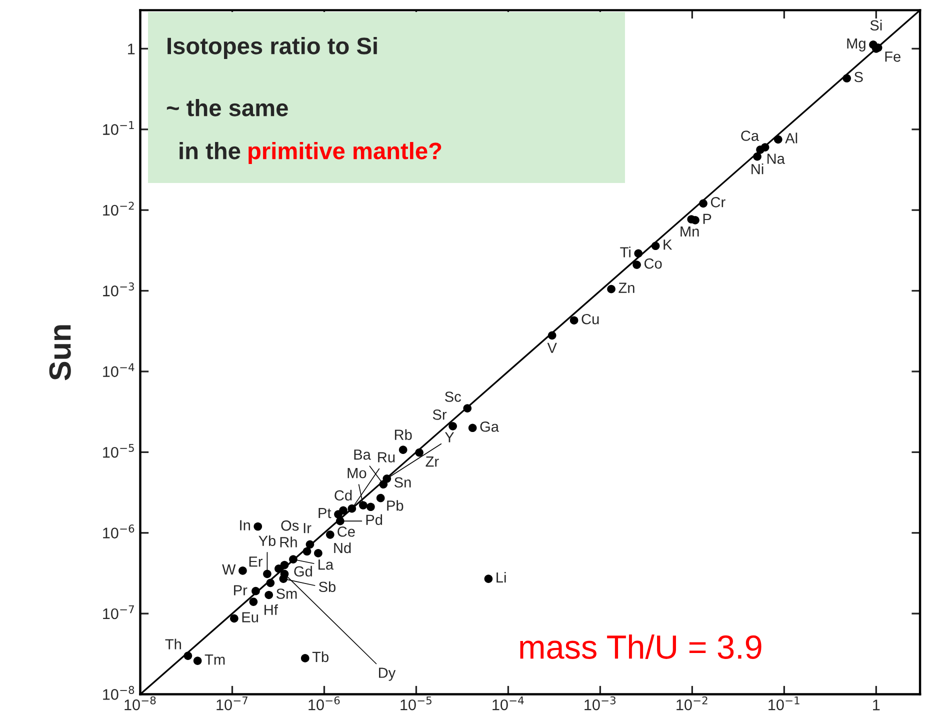 The width and height of the screenshot is (935, 727). I want to click on data-label: Gd, so click(303, 571).